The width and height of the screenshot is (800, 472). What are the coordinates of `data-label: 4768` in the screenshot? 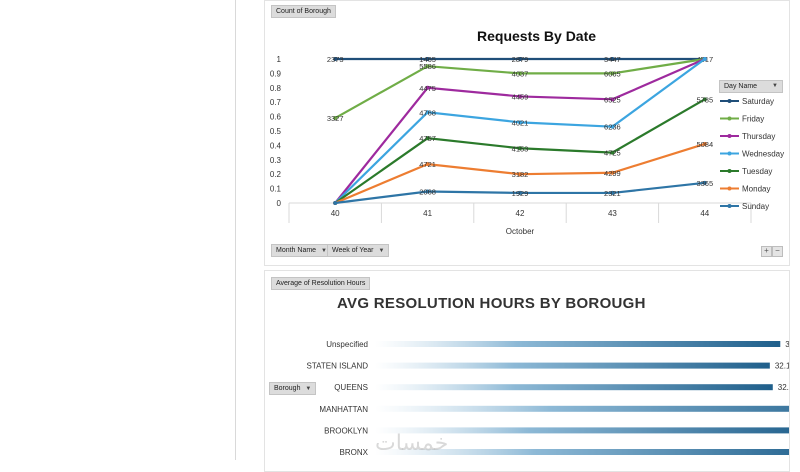 It's located at (427, 112).